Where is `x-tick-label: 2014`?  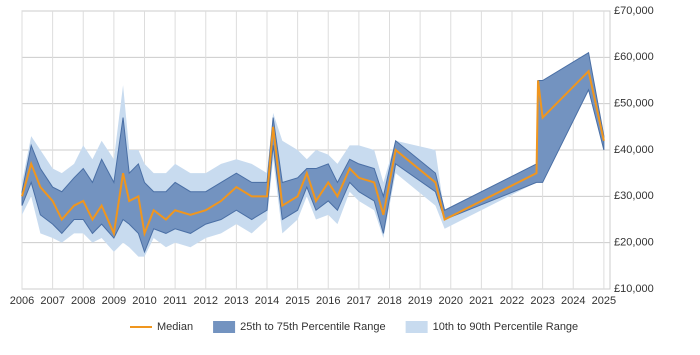 x-tick-label: 2014 is located at coordinates (267, 301).